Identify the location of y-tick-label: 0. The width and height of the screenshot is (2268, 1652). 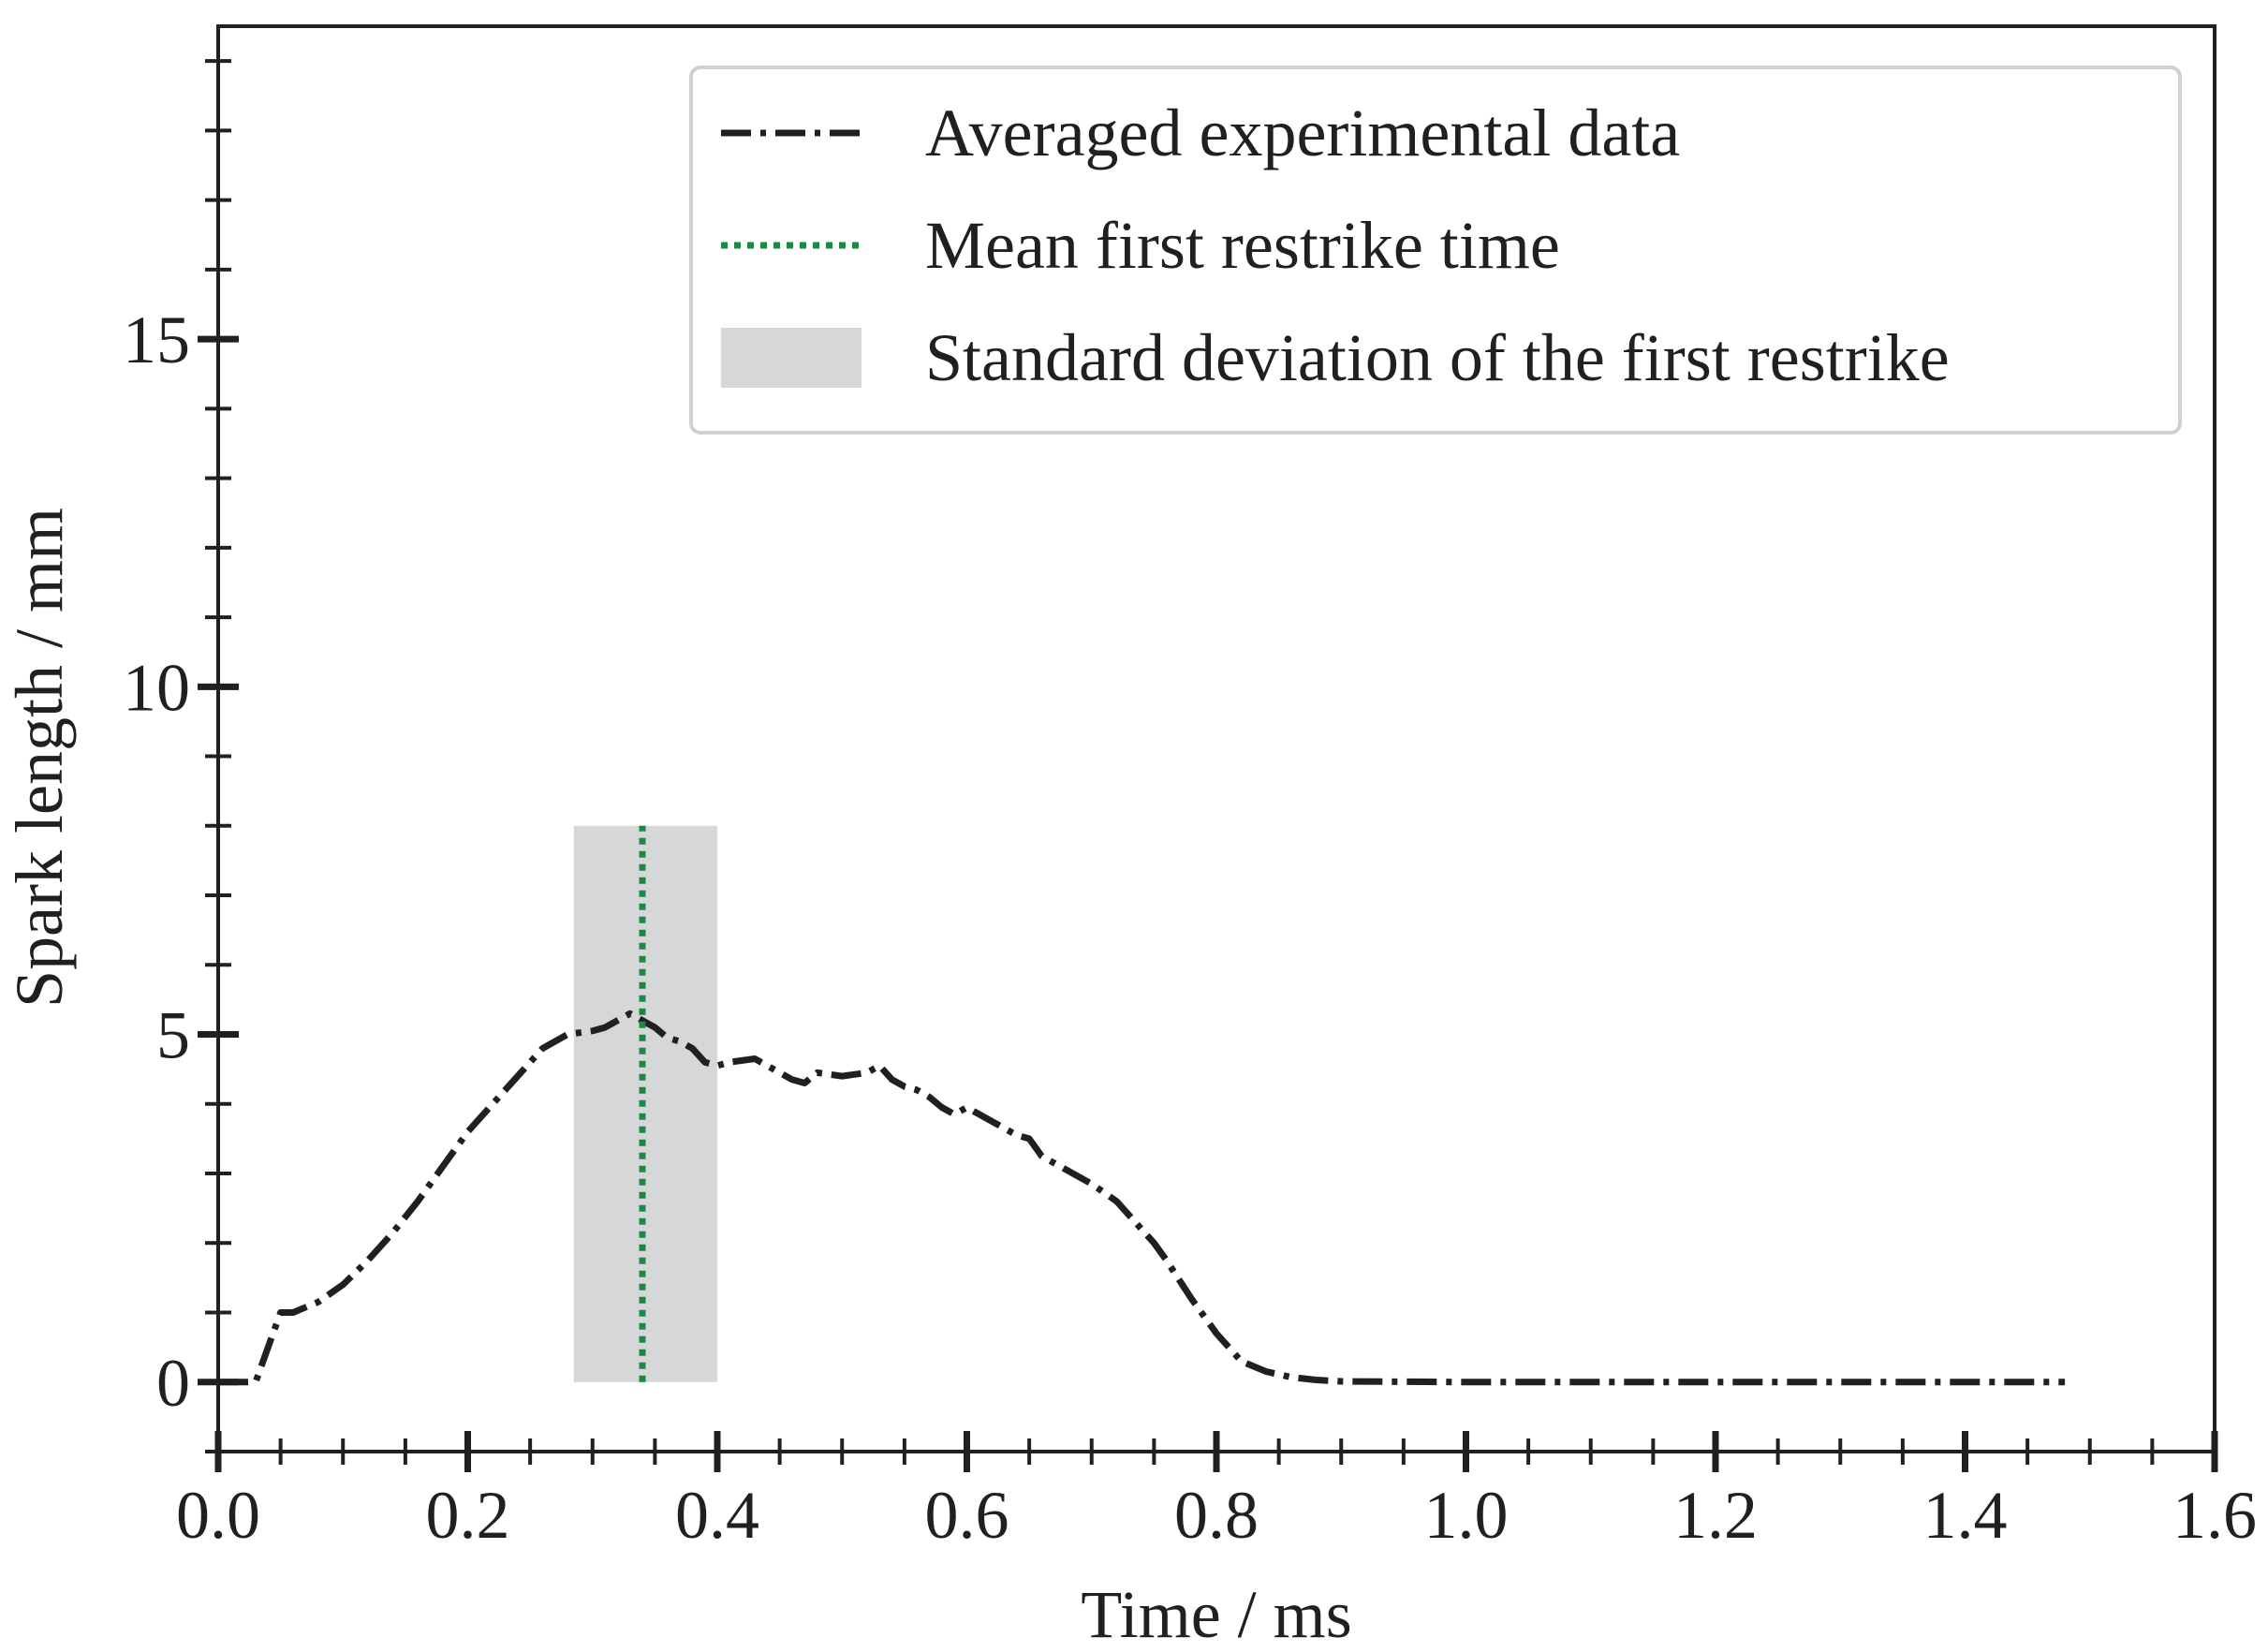
(173, 1383).